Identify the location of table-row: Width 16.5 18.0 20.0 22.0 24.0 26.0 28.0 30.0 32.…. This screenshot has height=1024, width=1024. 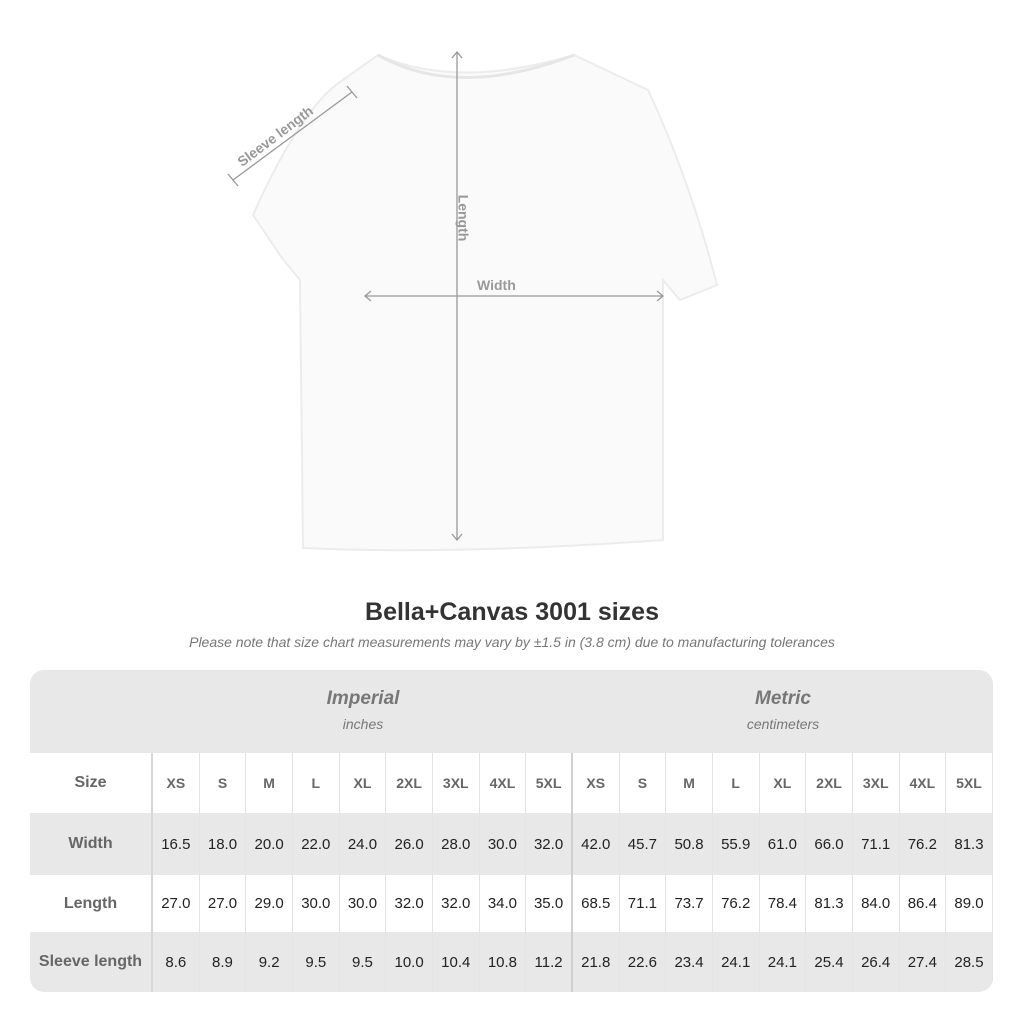
(511, 844).